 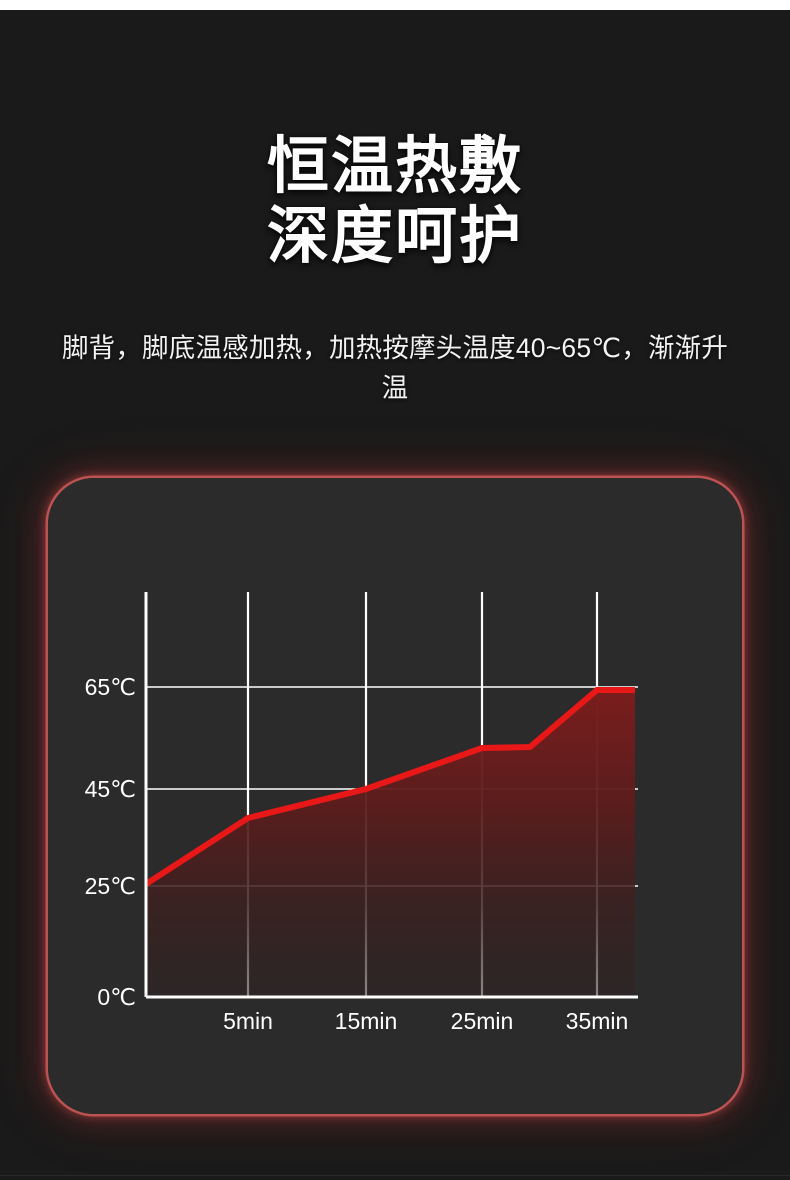 I want to click on x-tick-label-5min: 5min, so click(x=248, y=1021).